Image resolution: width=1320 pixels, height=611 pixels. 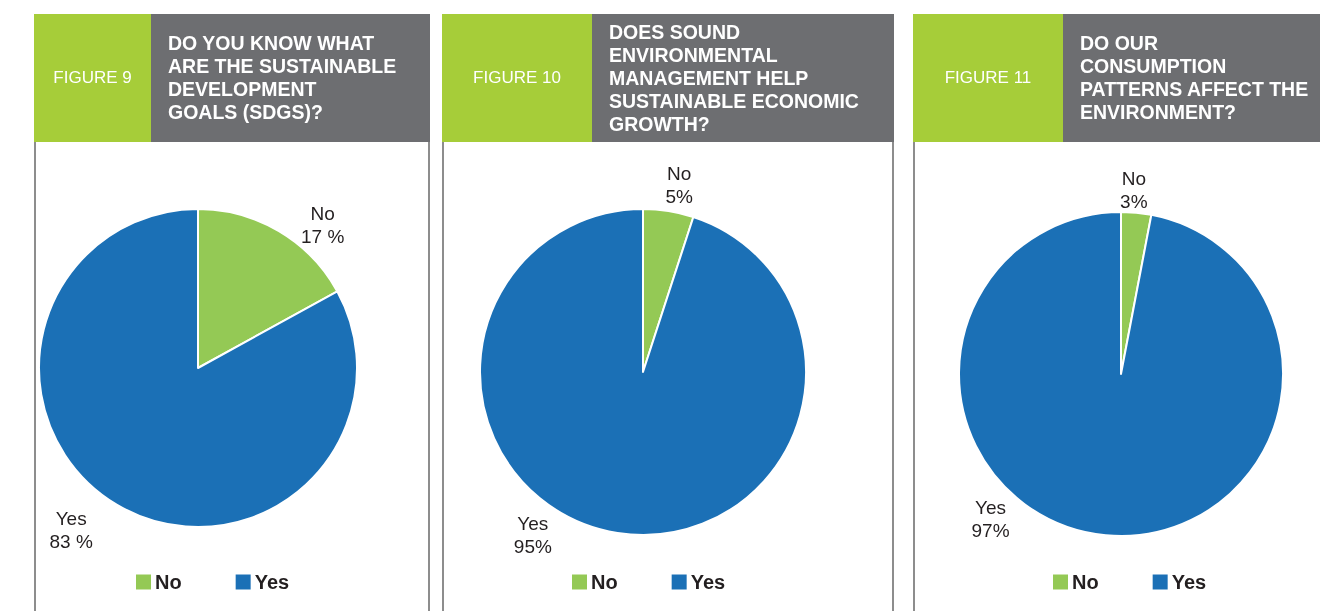 What do you see at coordinates (517, 78) in the screenshot?
I see `chart-subtitle: FIGURE 10` at bounding box center [517, 78].